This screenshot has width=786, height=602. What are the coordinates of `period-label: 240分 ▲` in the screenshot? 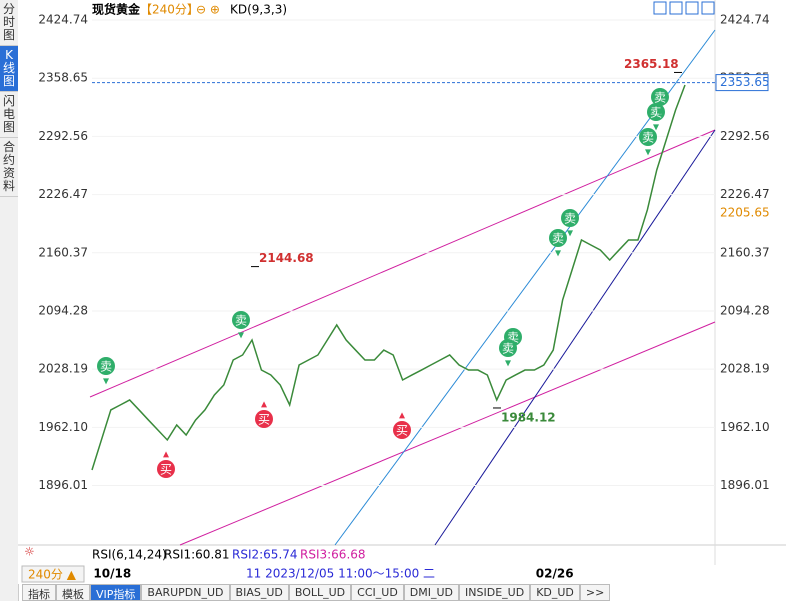 It's located at (52, 575).